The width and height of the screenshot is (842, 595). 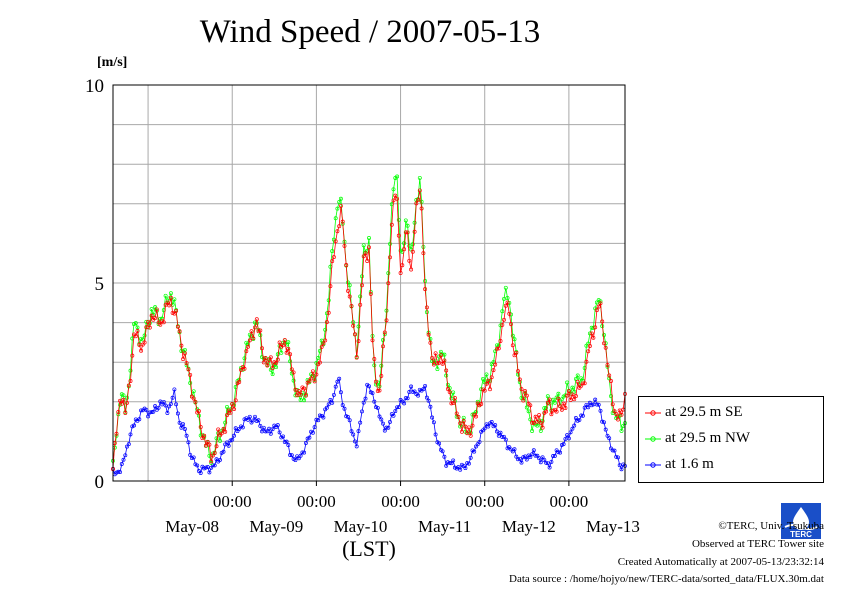 I want to click on x-date-label: May-09, so click(x=276, y=526).